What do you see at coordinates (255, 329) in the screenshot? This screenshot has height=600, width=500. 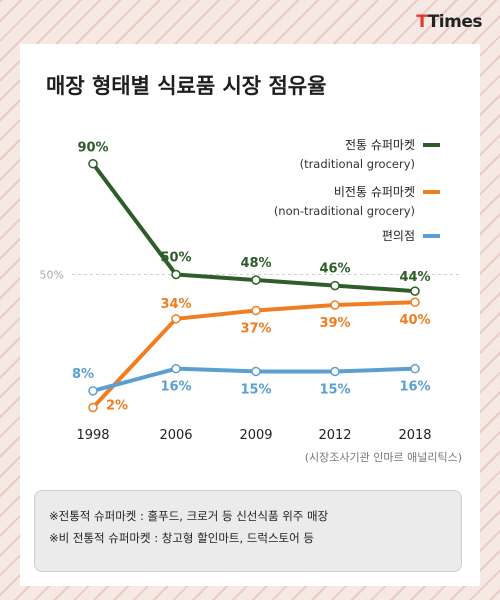 I see `data-label-s1-2: 37%` at bounding box center [255, 329].